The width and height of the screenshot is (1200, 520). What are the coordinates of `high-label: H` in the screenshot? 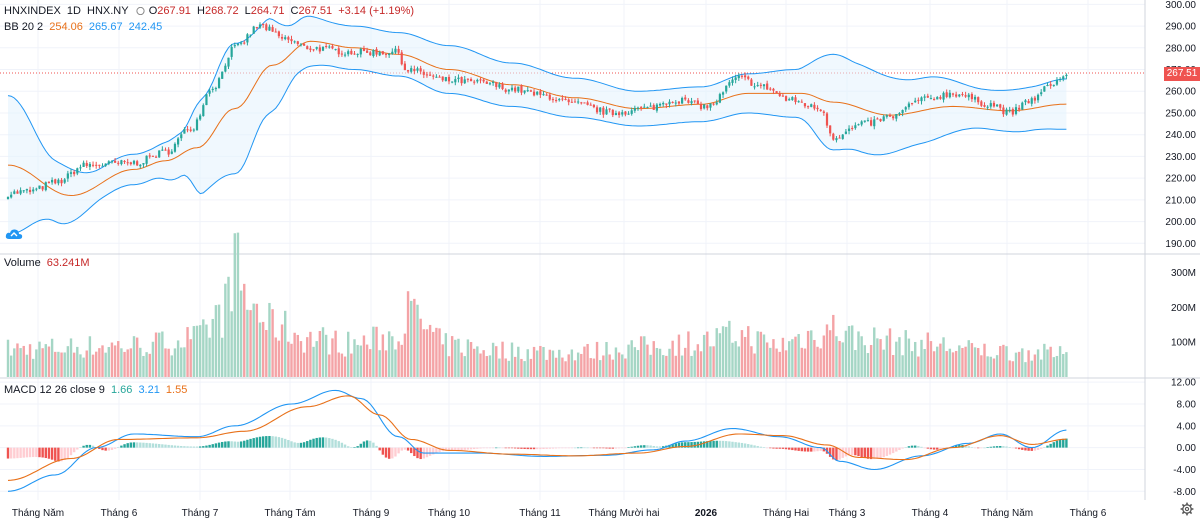 It's located at (201, 11).